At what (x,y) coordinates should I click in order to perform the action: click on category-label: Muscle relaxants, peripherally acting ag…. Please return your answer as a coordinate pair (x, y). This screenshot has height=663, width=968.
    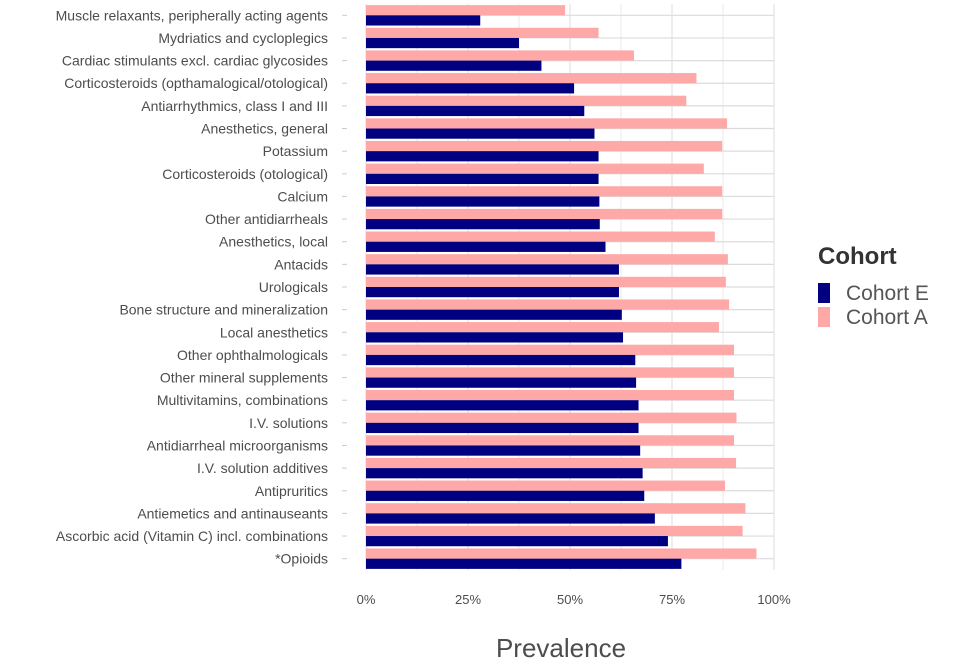
    Looking at the image, I should click on (192, 15).